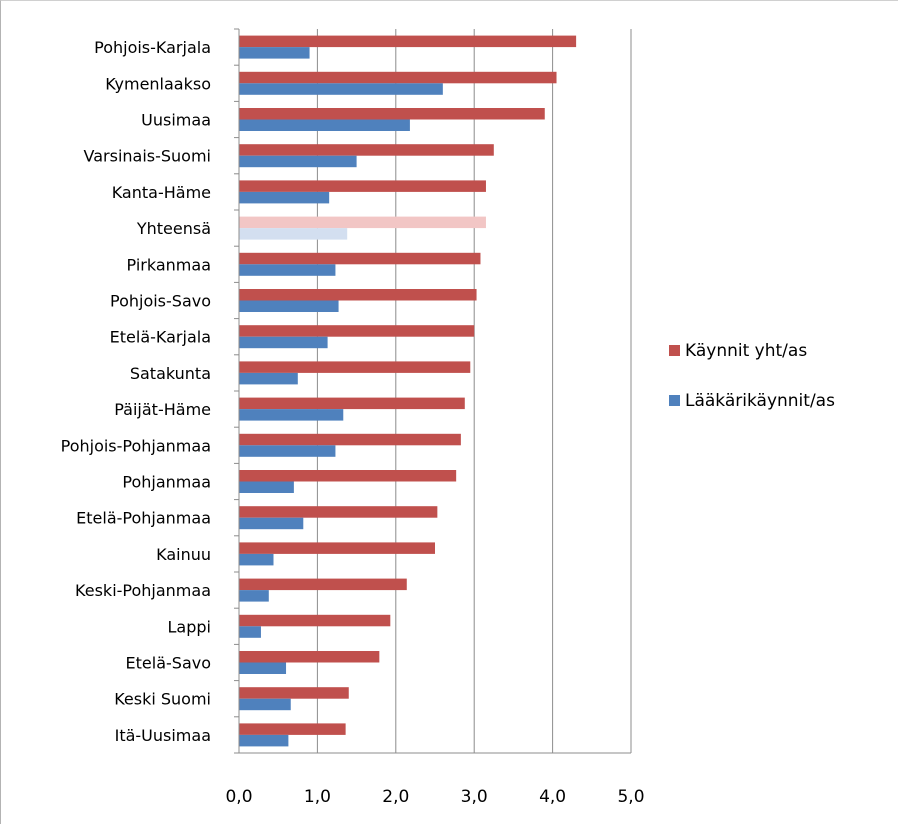  Describe the element at coordinates (360, 258) in the screenshot. I see `bar-kaynnit-yht-as-pirkanmaa` at that location.